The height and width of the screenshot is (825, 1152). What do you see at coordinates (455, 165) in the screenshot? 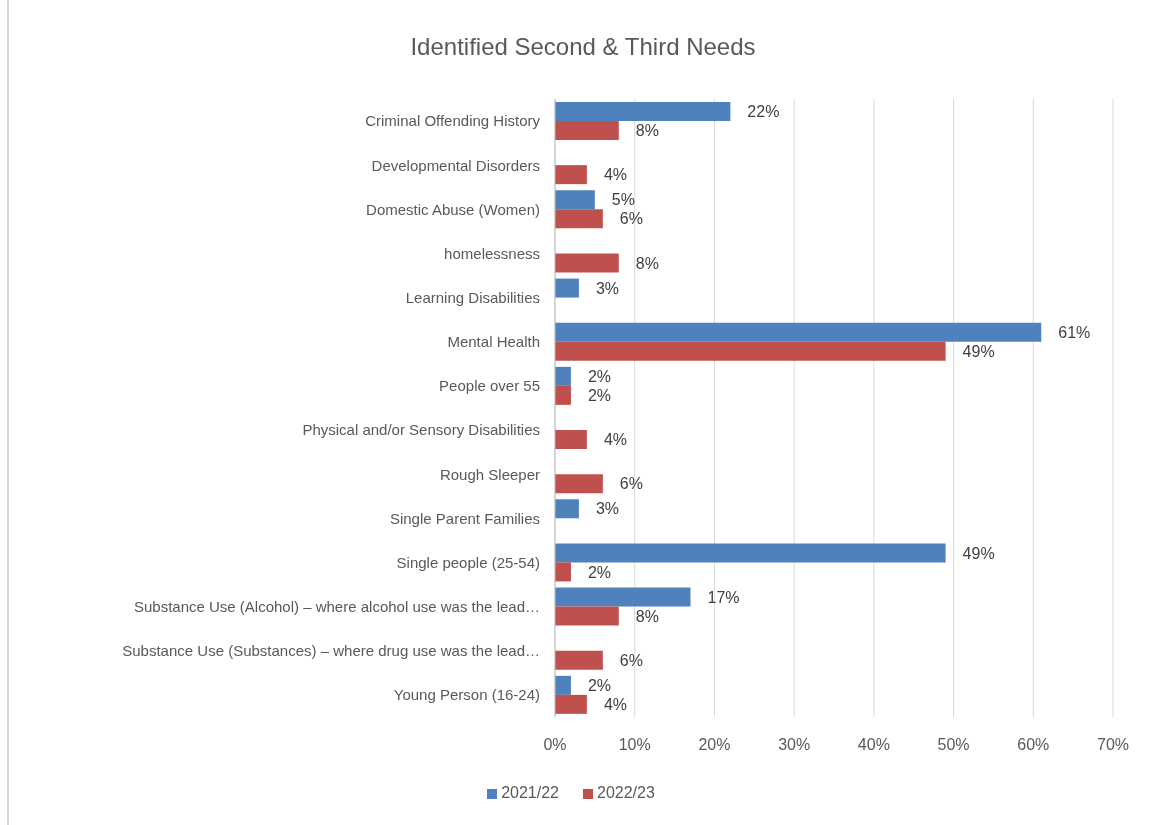
I see `y-tick-label: Developmental Disorders` at bounding box center [455, 165].